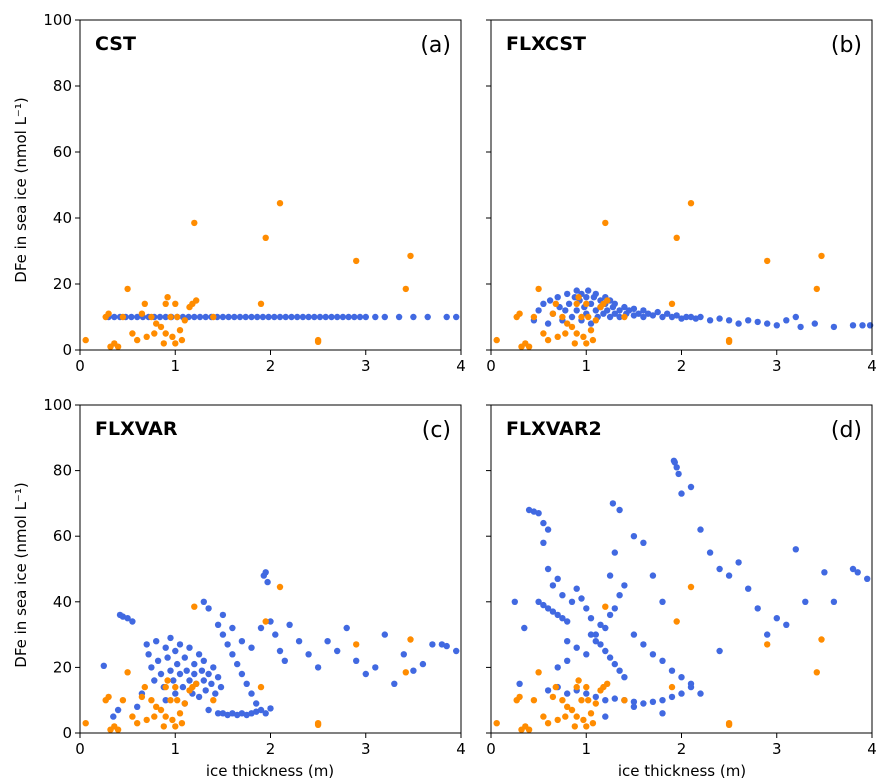 This screenshot has width=877, height=780. I want to click on x-tick-label: 2, so click(682, 749).